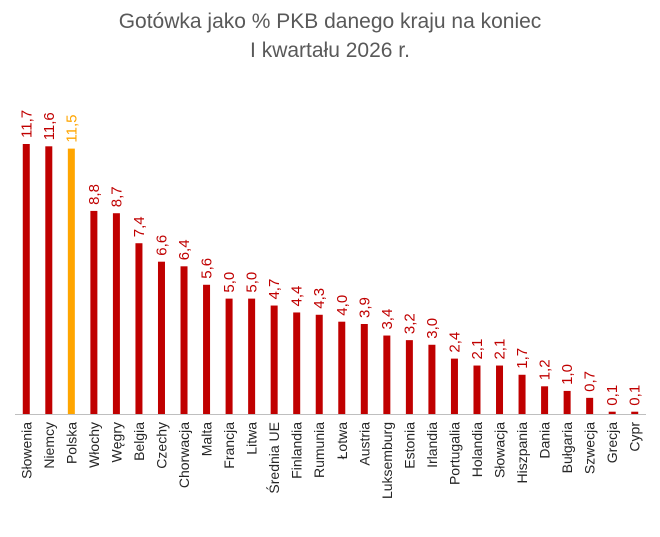 This screenshot has width=660, height=537. I want to click on bar-grecja, so click(612, 412).